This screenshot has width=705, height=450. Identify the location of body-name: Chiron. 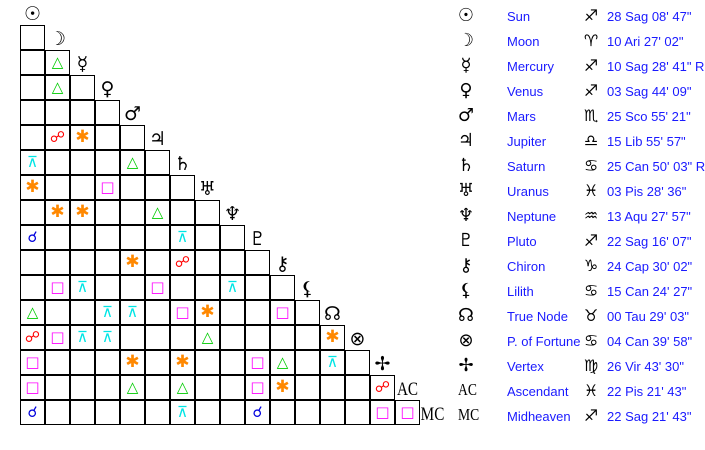
(526, 266).